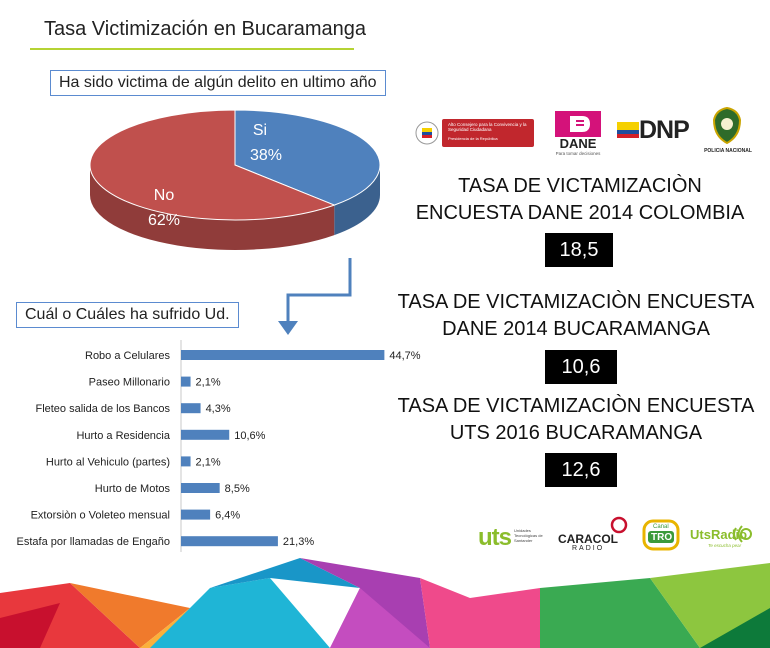  Describe the element at coordinates (495, 537) in the screenshot. I see `uts-logo-text: uts` at that location.